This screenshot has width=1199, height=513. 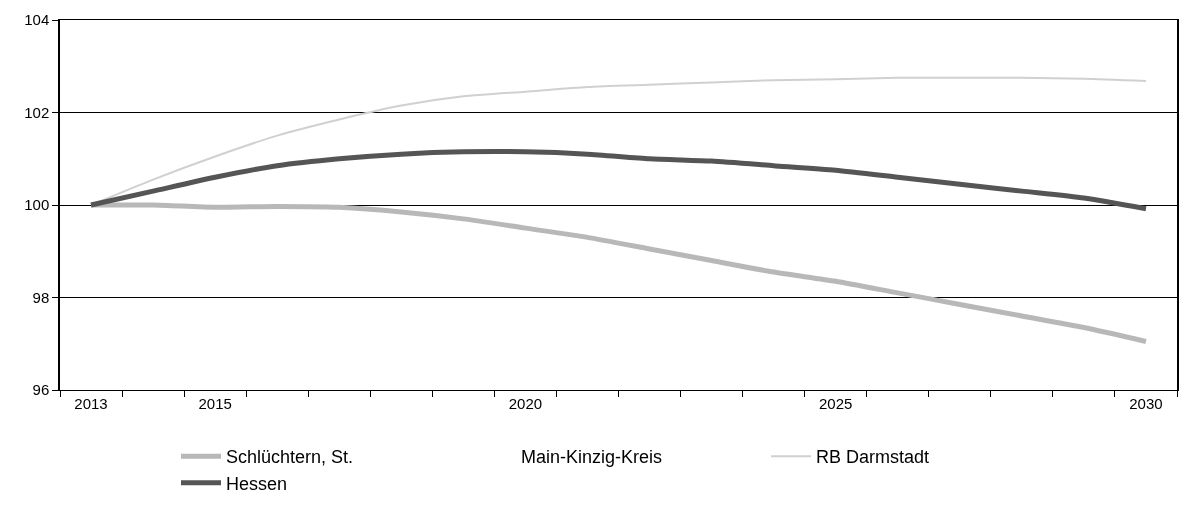 What do you see at coordinates (37, 20) in the screenshot?
I see `y-tick-label: 104` at bounding box center [37, 20].